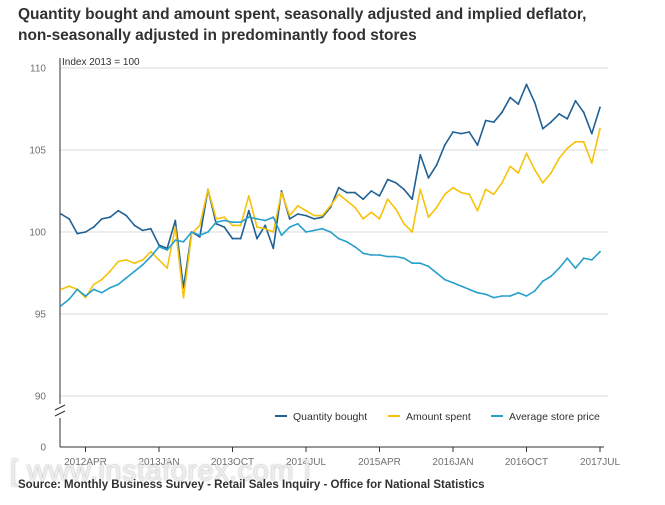 Image resolution: width=665 pixels, height=505 pixels. I want to click on y-axis-ticks: 90 95 100 105 110 0, so click(37, 259).